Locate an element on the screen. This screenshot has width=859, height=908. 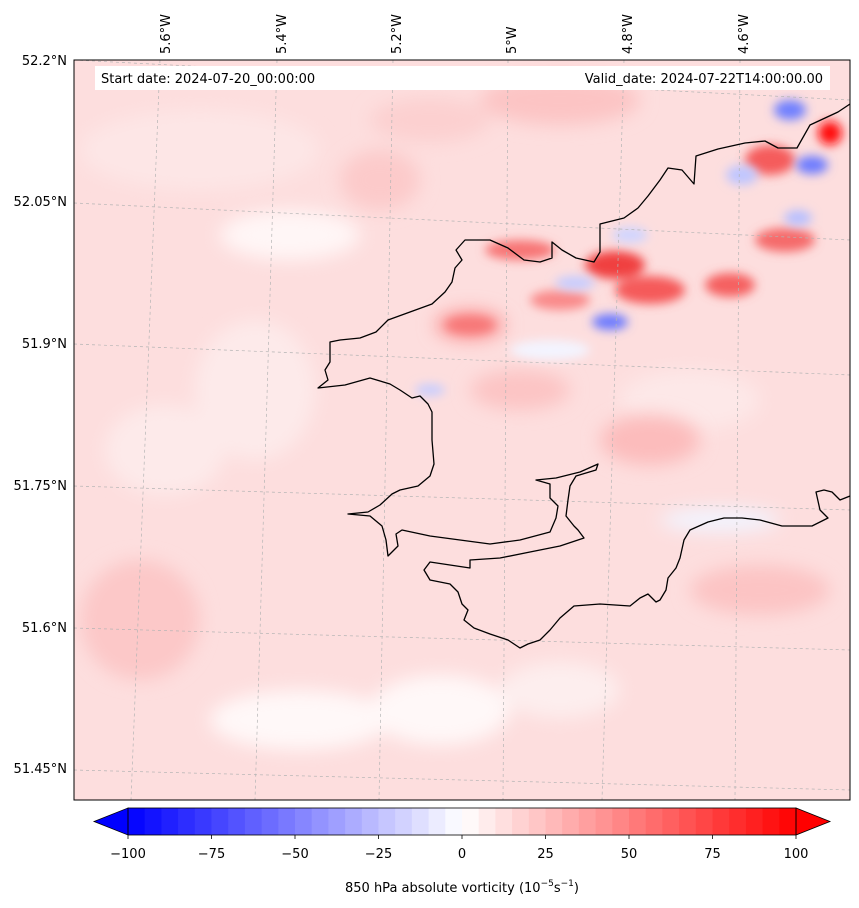
colorbar-tick-label: −25 is located at coordinates (378, 854).